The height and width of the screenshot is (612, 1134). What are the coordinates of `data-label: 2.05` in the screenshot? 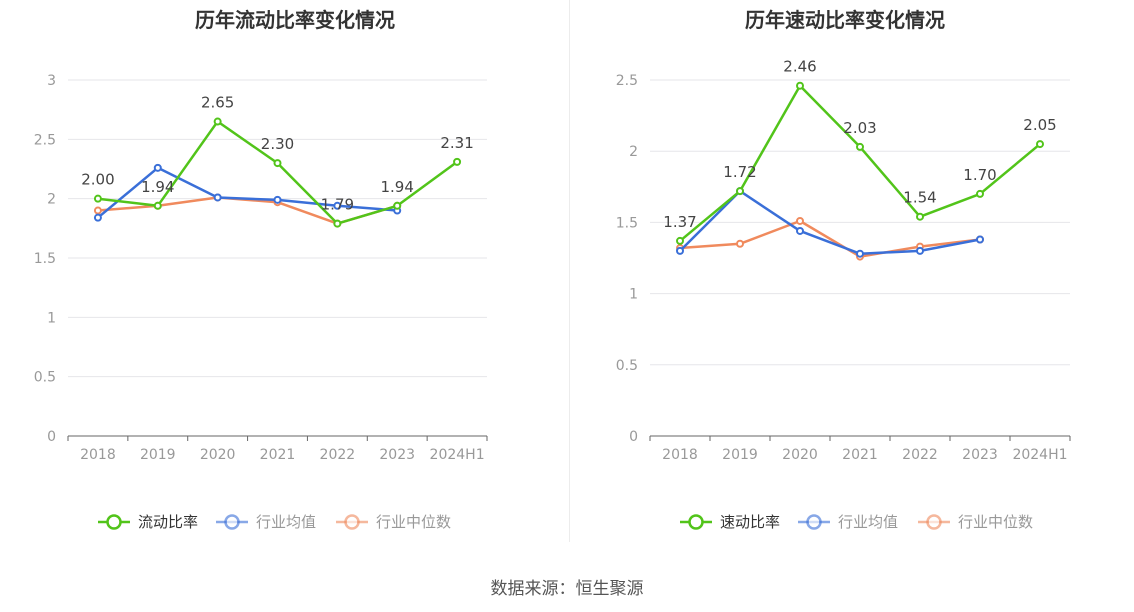 It's located at (1039, 125).